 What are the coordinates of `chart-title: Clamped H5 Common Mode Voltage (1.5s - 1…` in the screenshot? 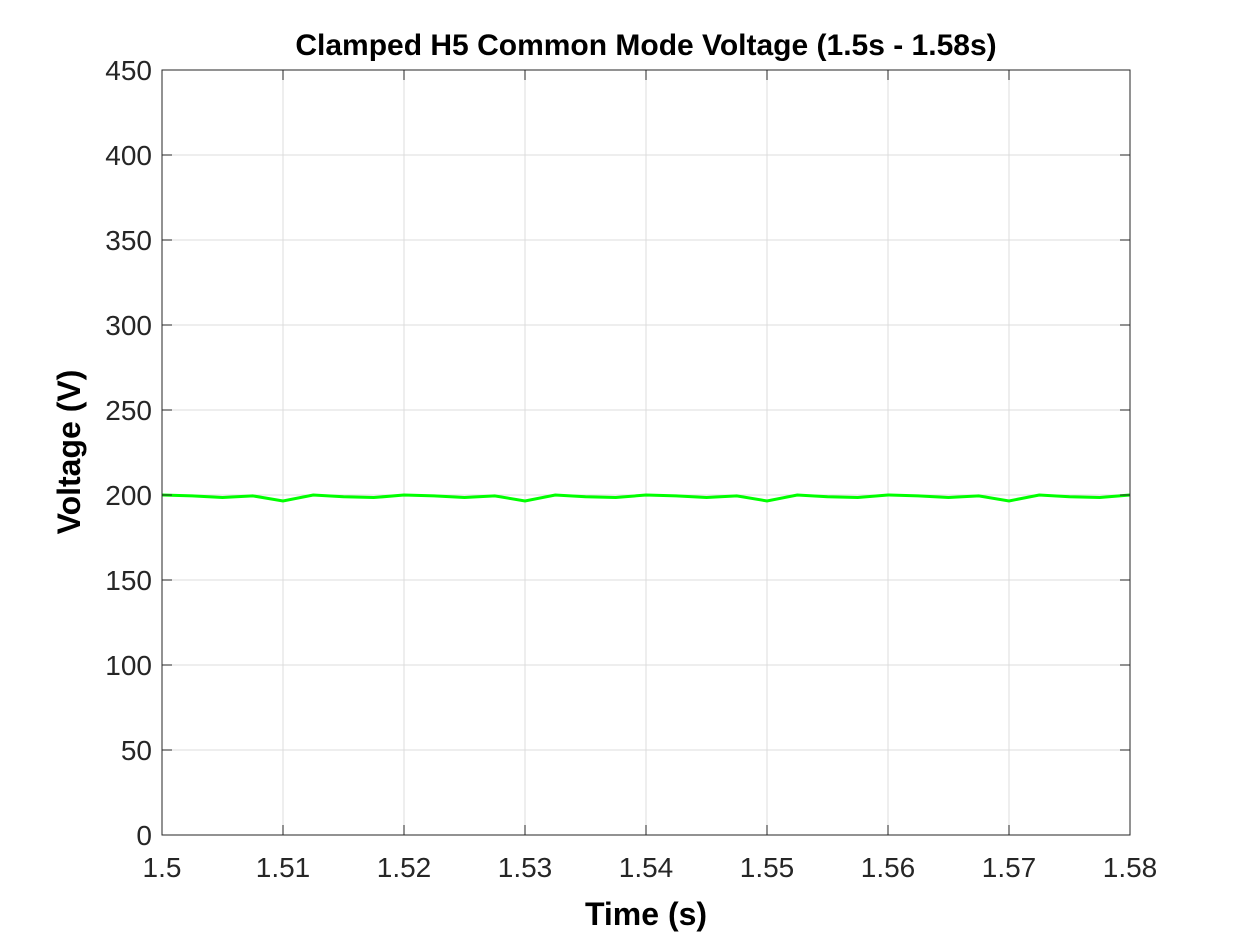 It's located at (645, 45).